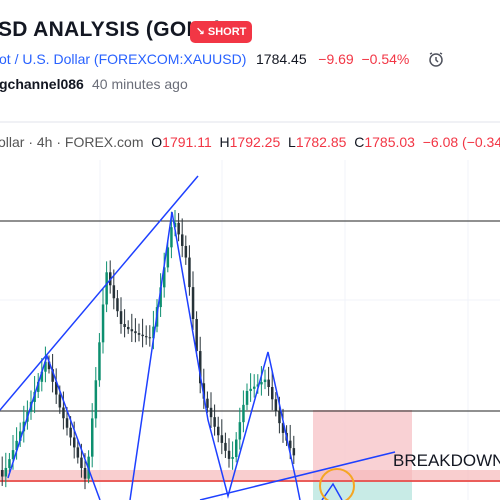 The width and height of the screenshot is (500, 500). Describe the element at coordinates (250, 476) in the screenshot. I see `resistance-zone` at that location.